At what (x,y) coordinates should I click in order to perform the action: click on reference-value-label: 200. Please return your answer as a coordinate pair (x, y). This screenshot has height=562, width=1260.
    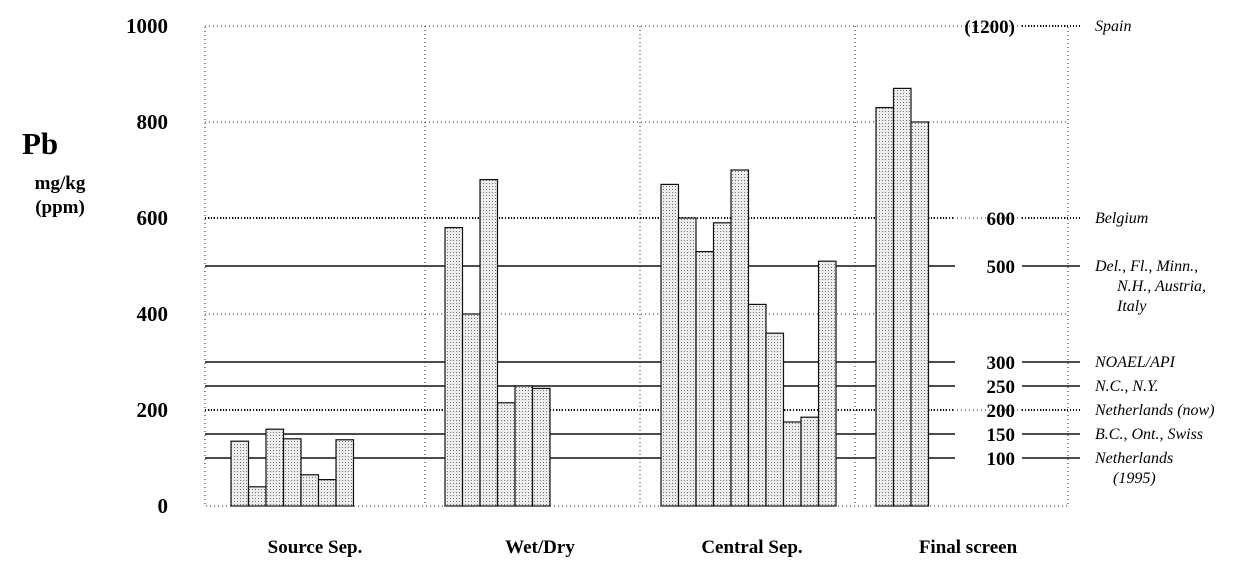
    Looking at the image, I should click on (1001, 411).